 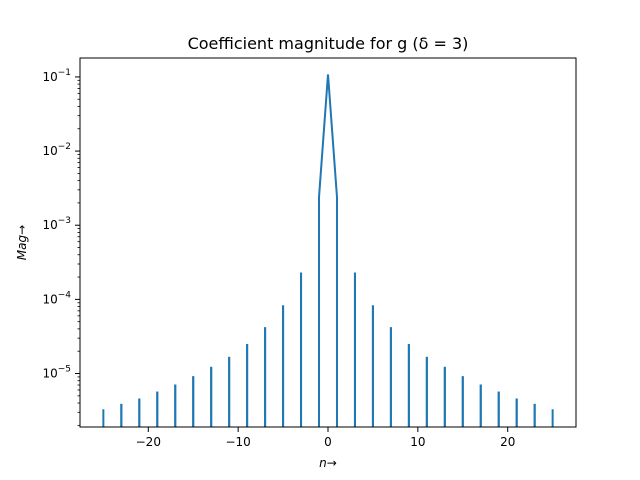 I want to click on y-tick-label: 10⁻⁴, so click(x=56, y=298).